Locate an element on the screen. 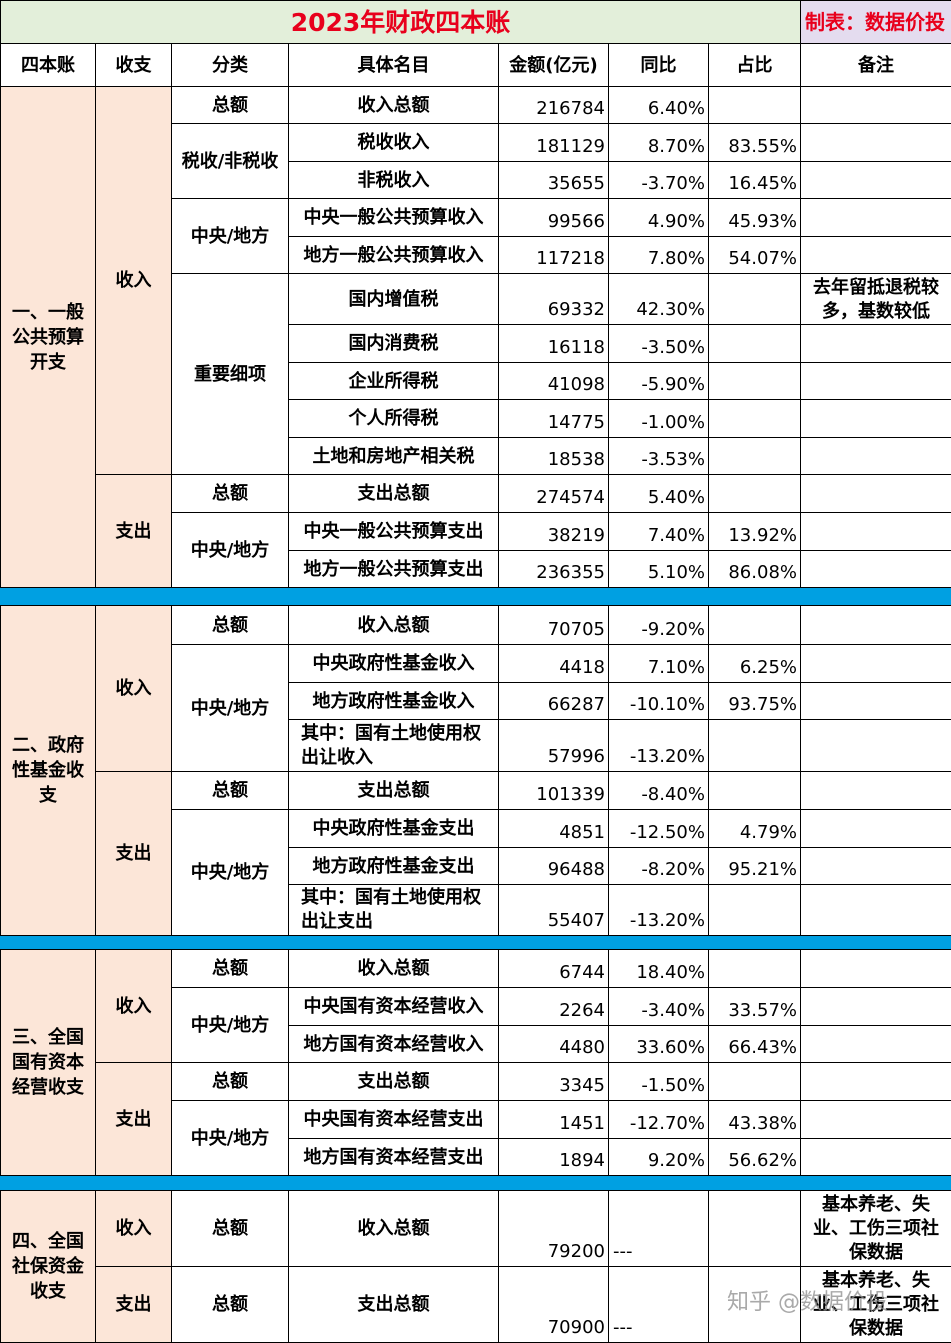  yoy-cell: -13.20% is located at coordinates (659, 910).